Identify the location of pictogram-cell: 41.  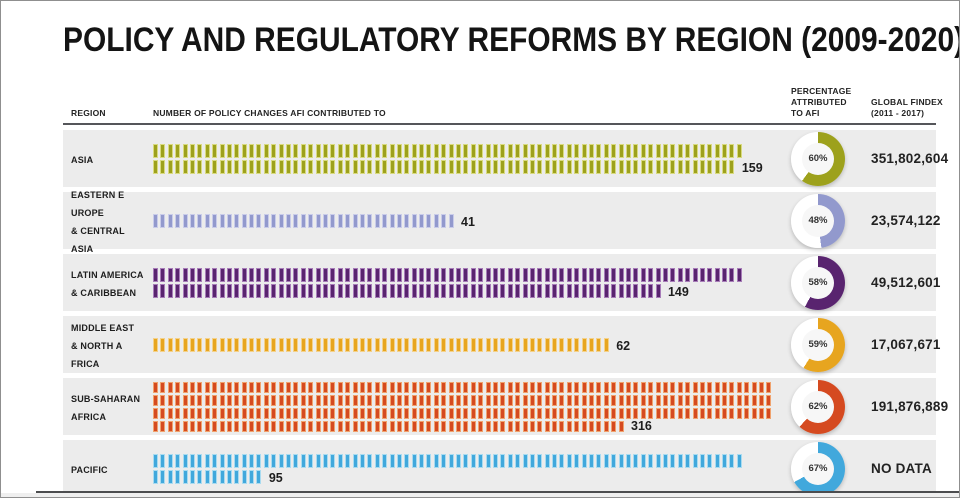
(462, 221).